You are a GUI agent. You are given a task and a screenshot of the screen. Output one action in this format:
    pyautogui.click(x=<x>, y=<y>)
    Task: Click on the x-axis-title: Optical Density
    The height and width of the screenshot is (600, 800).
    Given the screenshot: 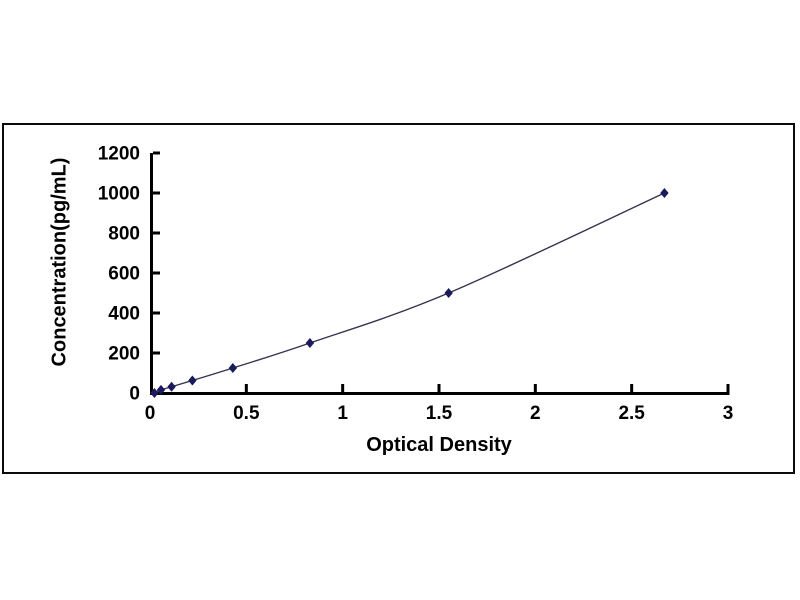 What is the action you would take?
    pyautogui.click(x=439, y=445)
    